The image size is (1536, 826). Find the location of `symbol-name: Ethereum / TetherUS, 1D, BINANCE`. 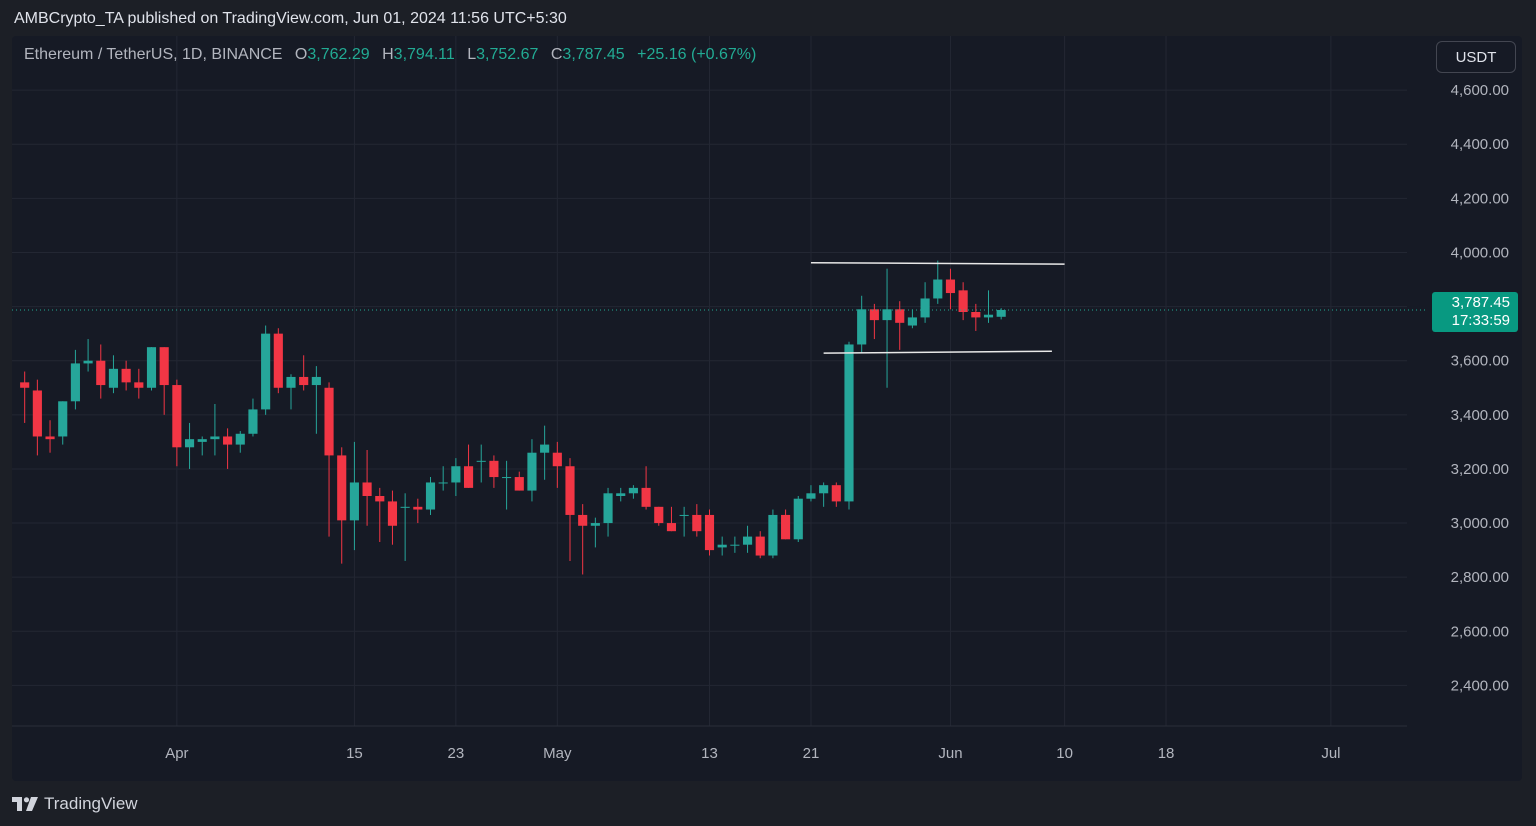

symbol-name: Ethereum / TetherUS, 1D, BINANCE is located at coordinates (153, 54).